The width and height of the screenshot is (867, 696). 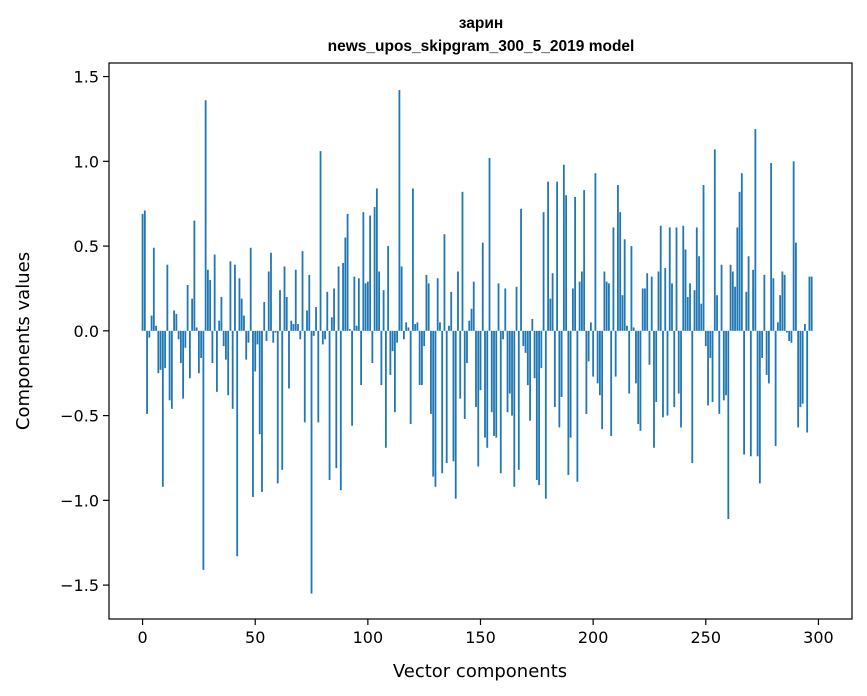 What do you see at coordinates (480, 671) in the screenshot?
I see `x-axis-label: Vector components` at bounding box center [480, 671].